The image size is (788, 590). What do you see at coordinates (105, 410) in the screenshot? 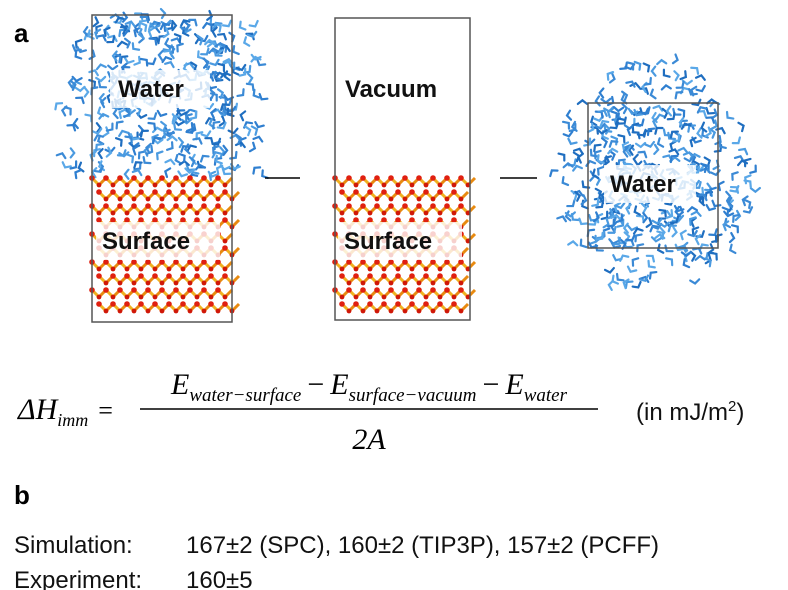
I see `equals-sign: =` at bounding box center [105, 410].